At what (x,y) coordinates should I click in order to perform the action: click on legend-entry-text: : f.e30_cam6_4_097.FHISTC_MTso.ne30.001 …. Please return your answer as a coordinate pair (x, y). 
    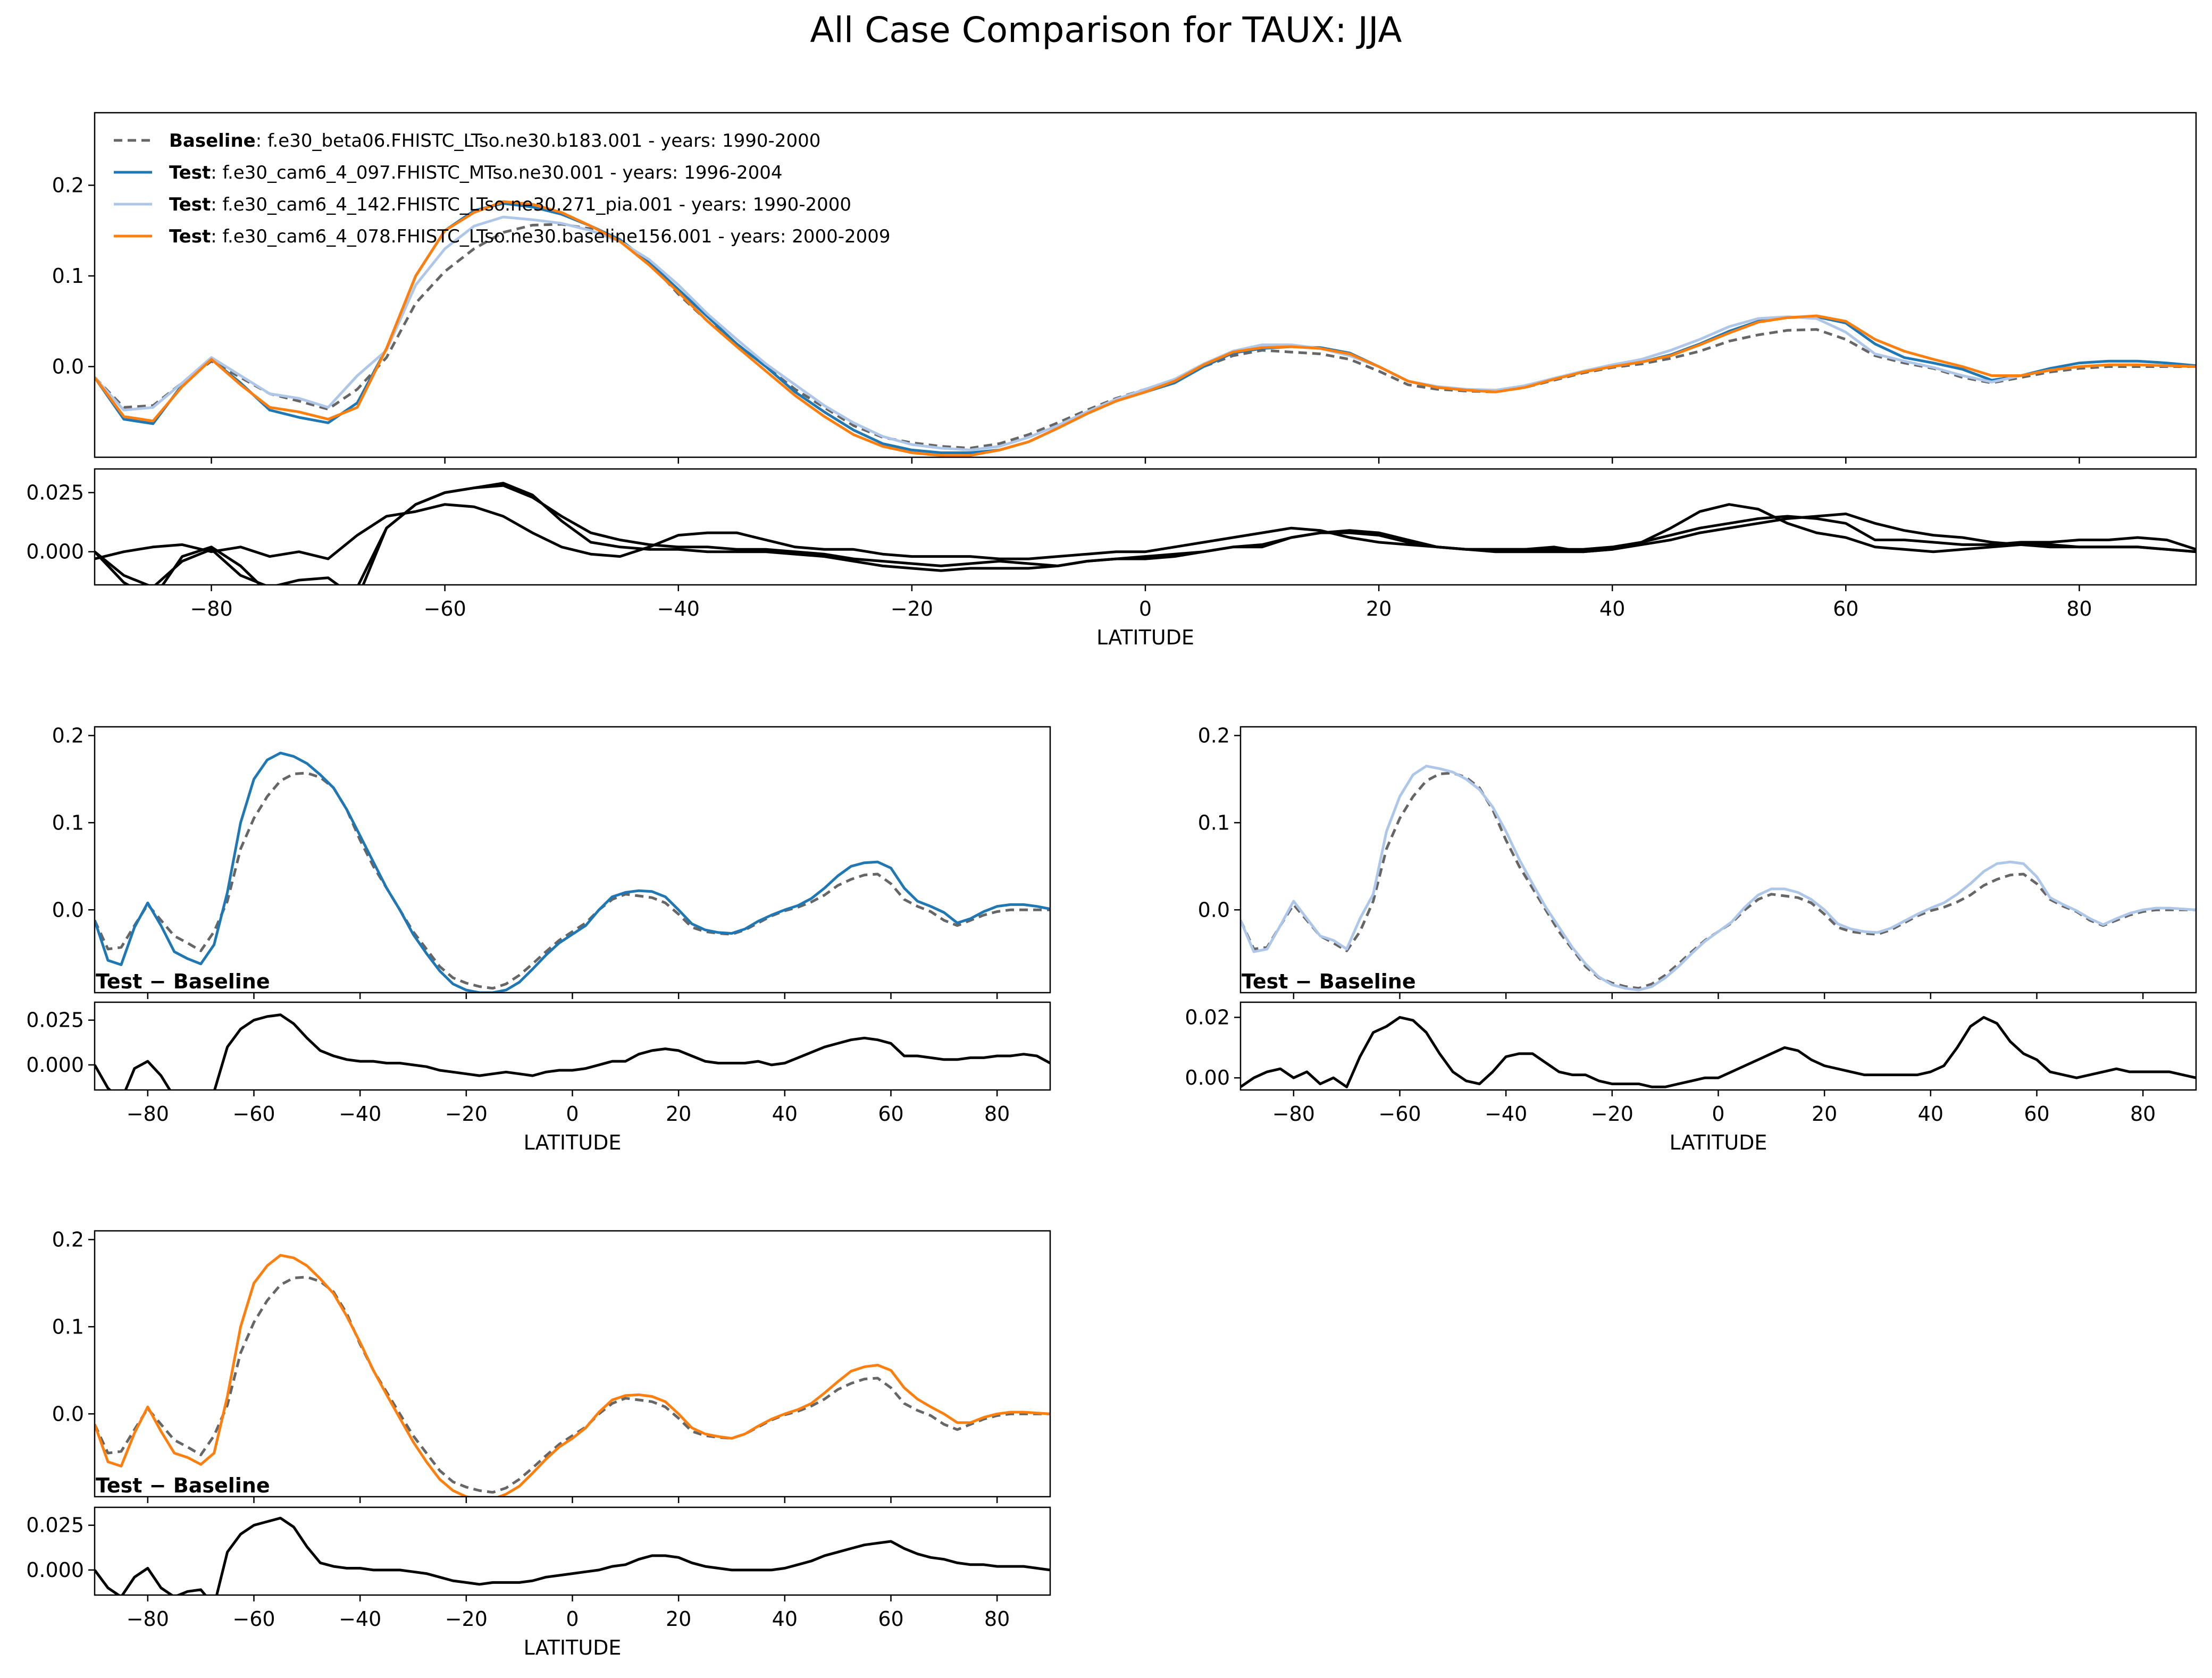
    Looking at the image, I should click on (496, 172).